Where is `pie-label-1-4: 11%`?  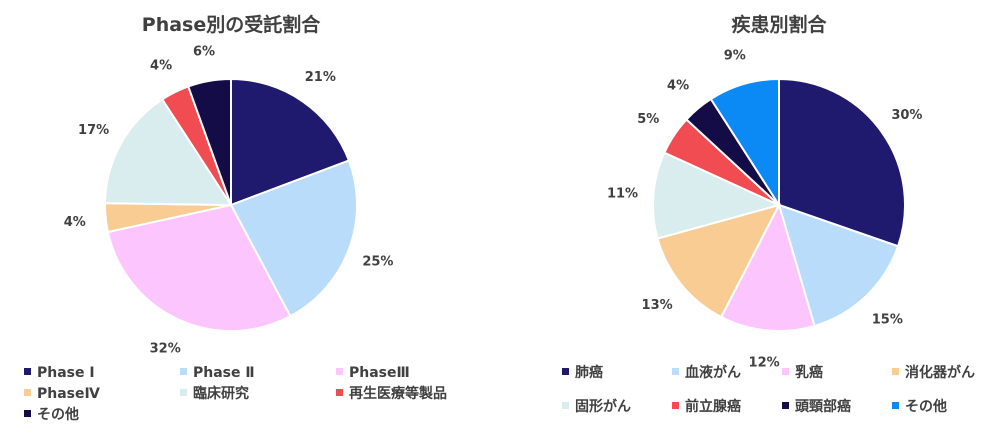 pie-label-1-4: 11% is located at coordinates (622, 194).